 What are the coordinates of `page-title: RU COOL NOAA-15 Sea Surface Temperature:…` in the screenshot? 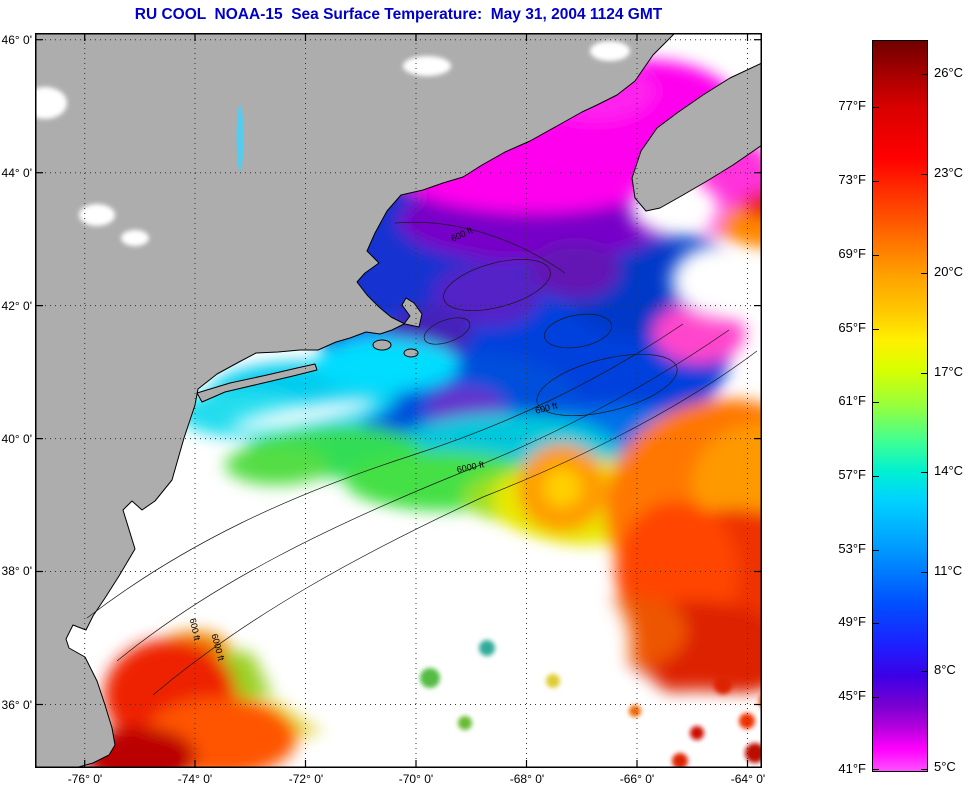 It's located at (398, 14).